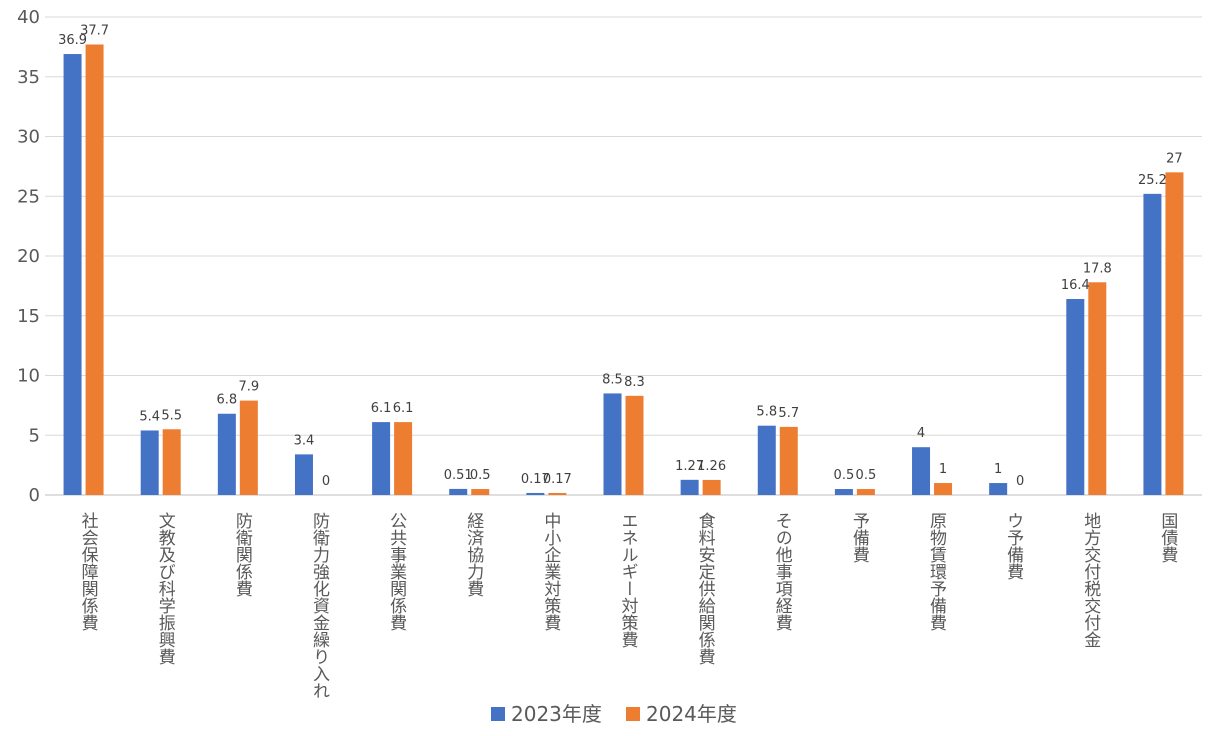 The image size is (1218, 736). I want to click on x-category-label: 地方交付税交付金, so click(1090, 580).